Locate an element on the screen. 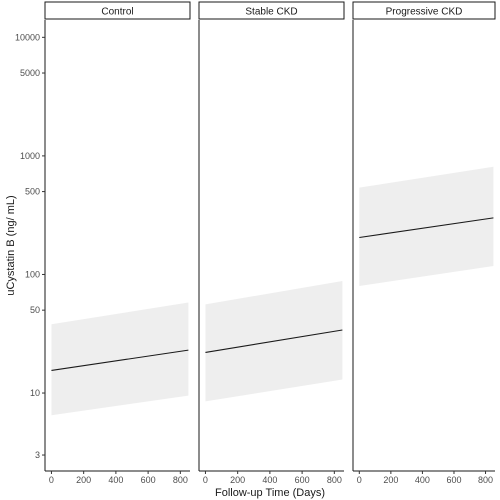 This screenshot has height=500, width=500. y-tick-label: 1000 is located at coordinates (30, 156).